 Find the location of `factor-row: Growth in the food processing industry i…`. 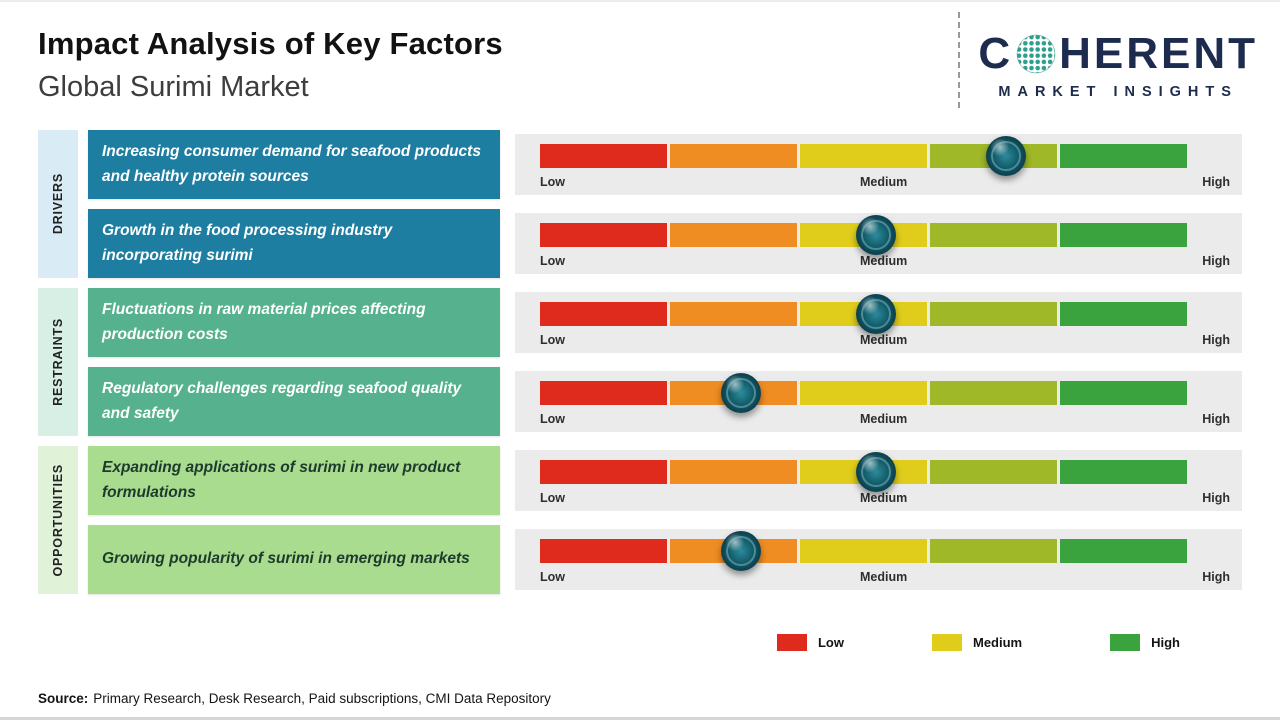

factor-row: Growth in the food processing industry i… is located at coordinates (665, 243).